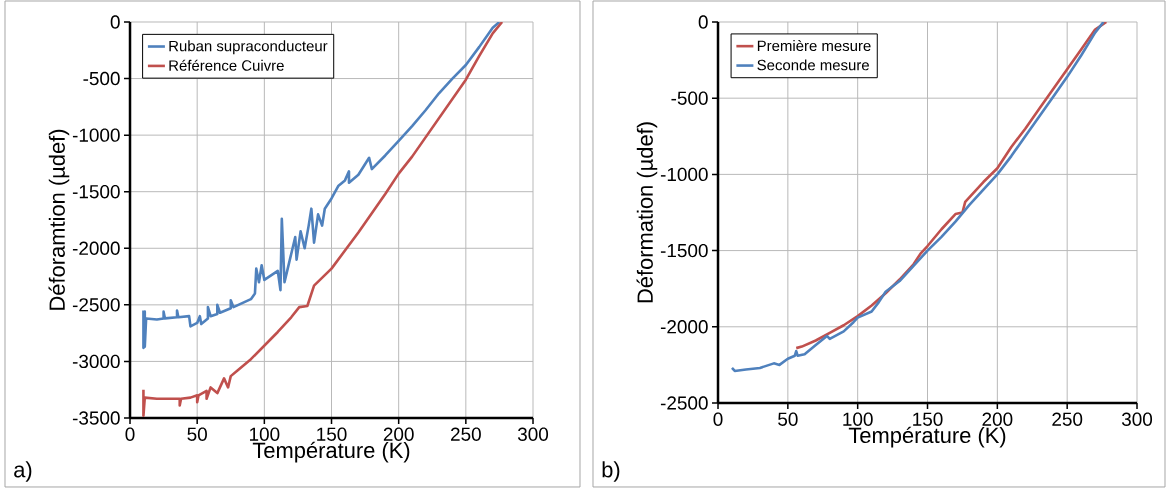 This screenshot has height=488, width=1170. Describe the element at coordinates (813, 65) in the screenshot. I see `legend-label: Seconde mesure` at that location.